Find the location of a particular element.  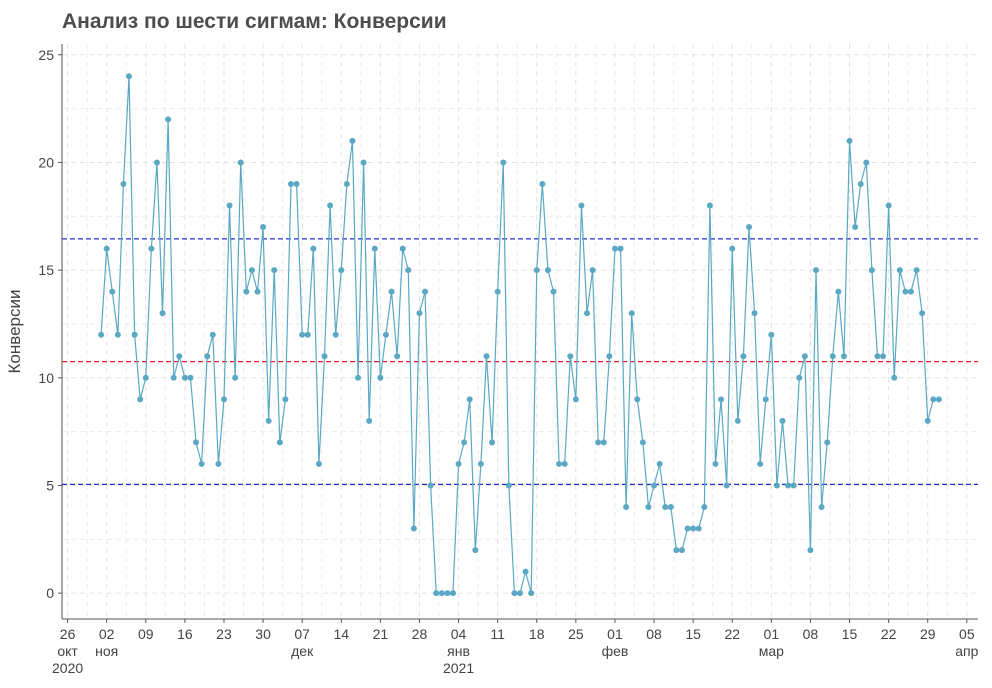

x-tick-label-day: 23 is located at coordinates (224, 634).